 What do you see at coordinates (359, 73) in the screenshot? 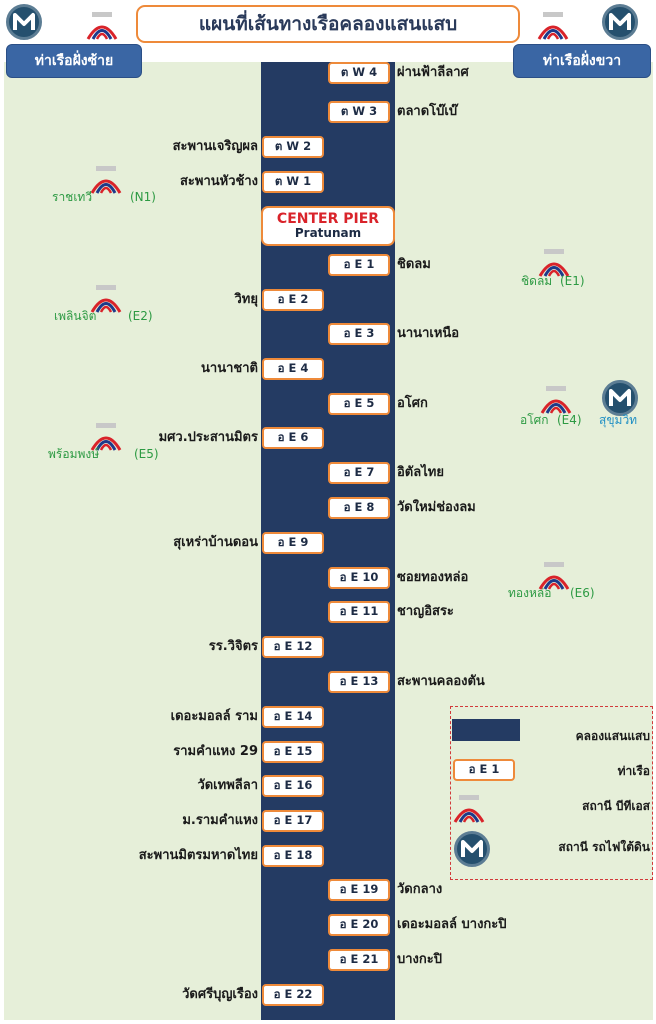
I see `pier-marker: ต W 4` at bounding box center [359, 73].